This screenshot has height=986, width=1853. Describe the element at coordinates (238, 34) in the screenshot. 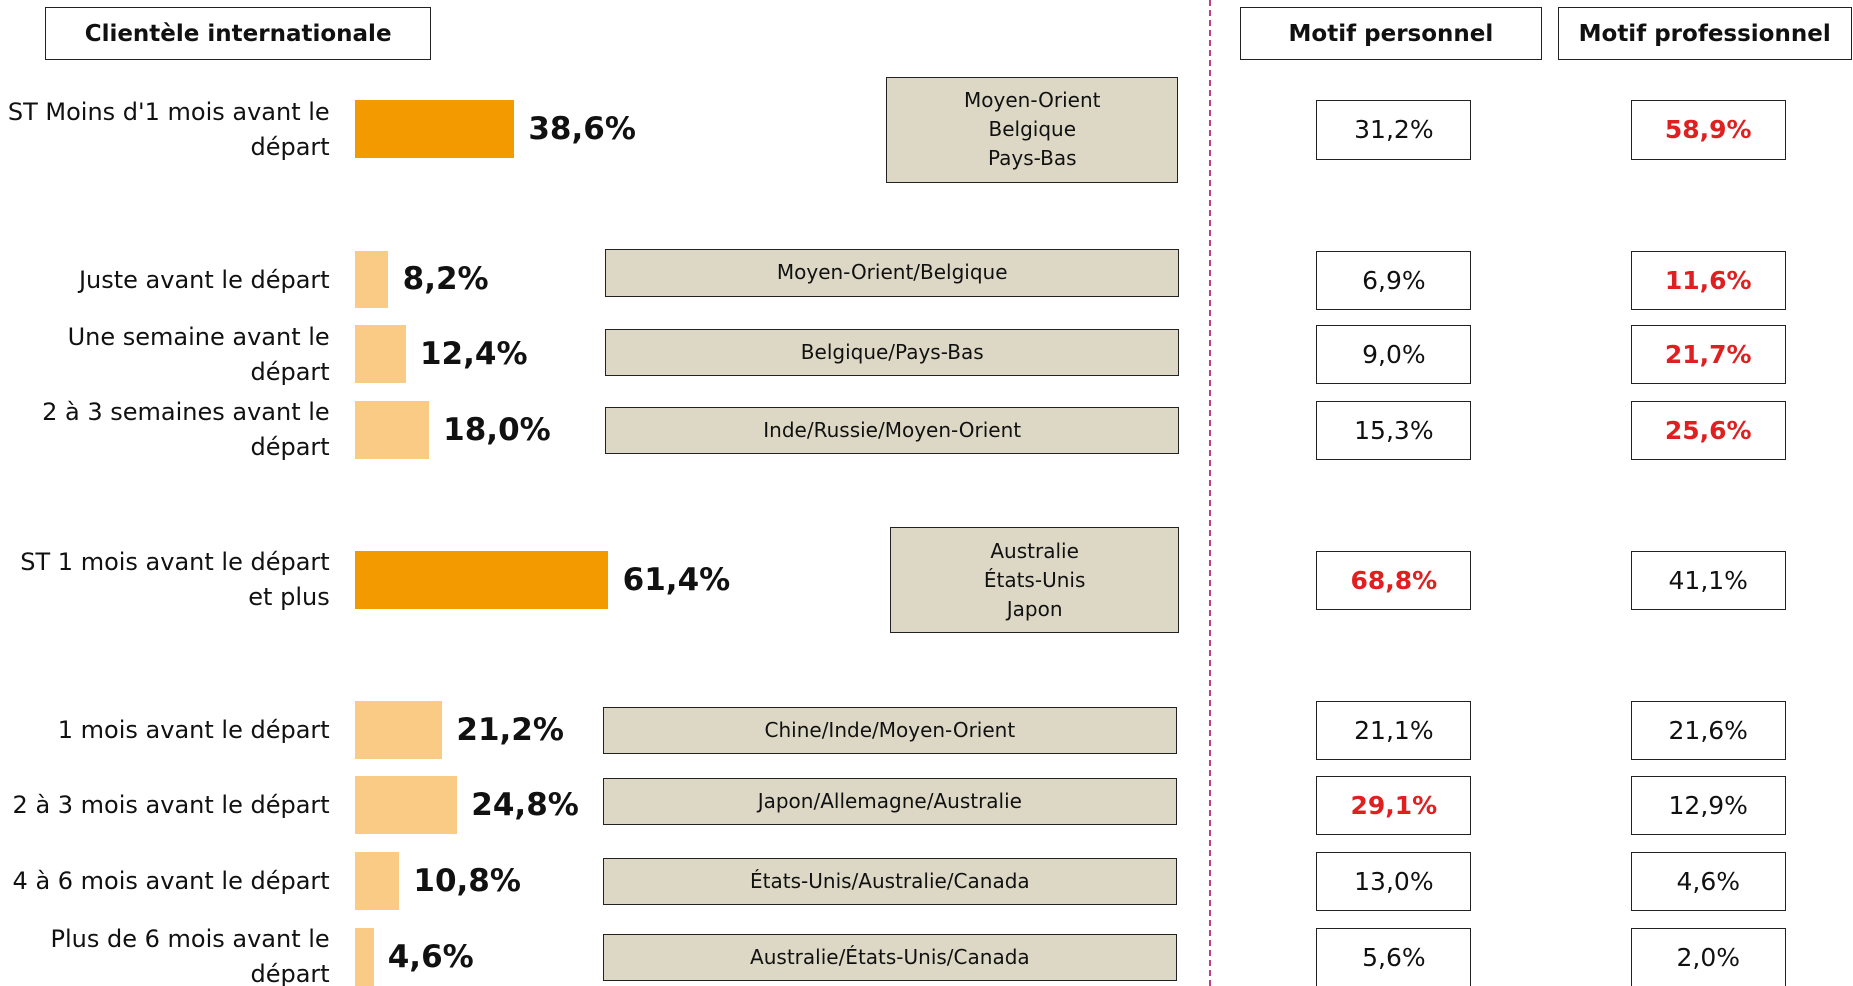

I see `chart-title: Clientèle internationale` at that location.